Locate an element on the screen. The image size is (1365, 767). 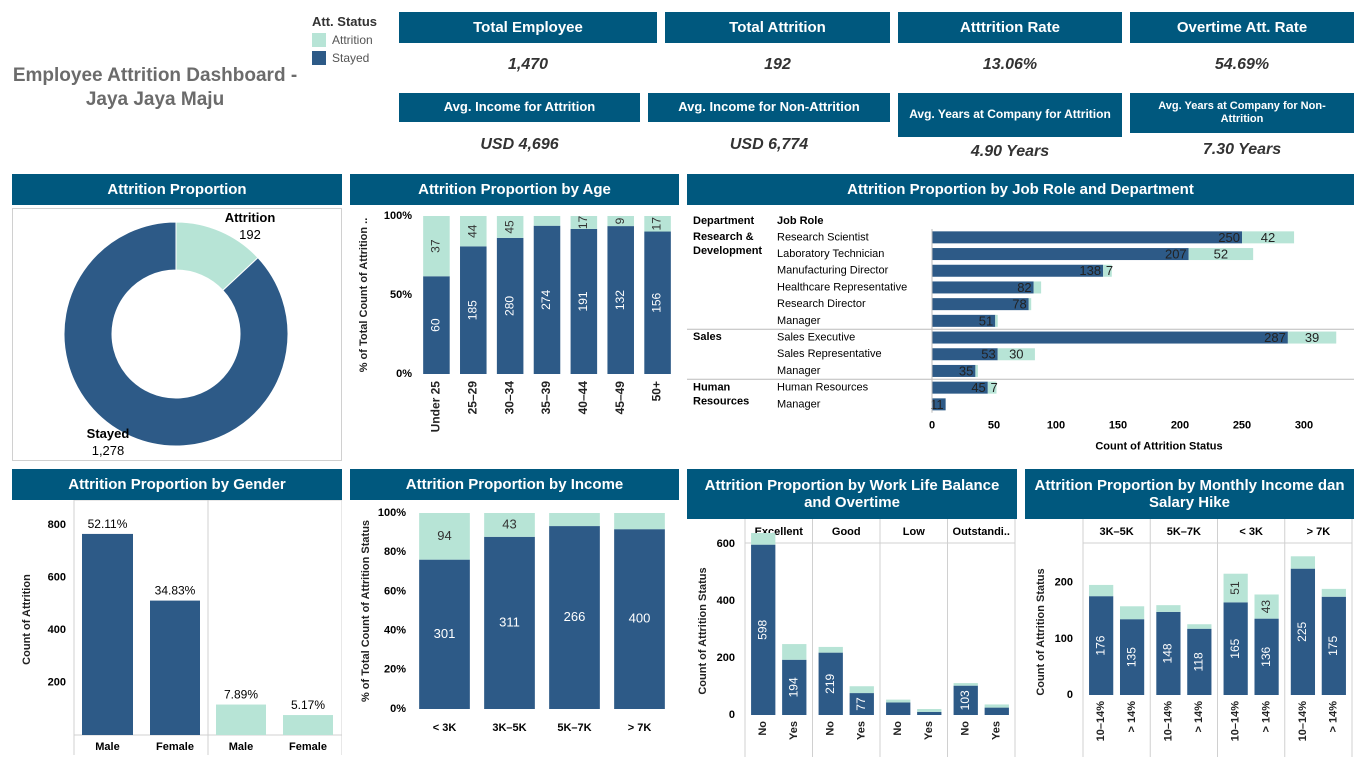
x-tick-label: 150 is located at coordinates (1118, 426).